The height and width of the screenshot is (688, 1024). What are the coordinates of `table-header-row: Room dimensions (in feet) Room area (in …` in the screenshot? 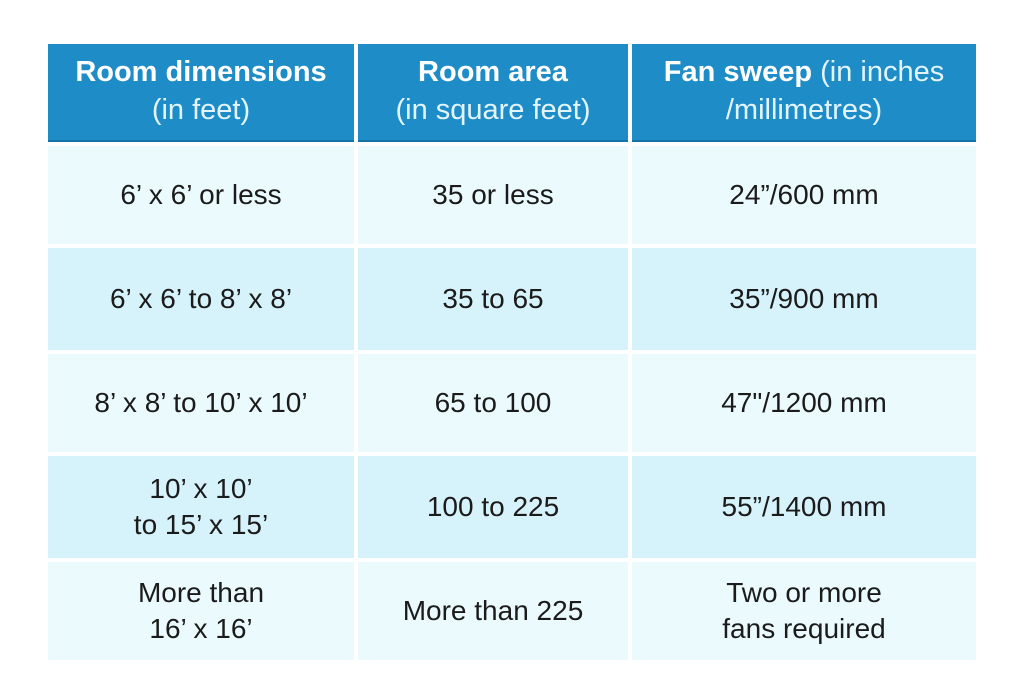 It's located at (512, 93).